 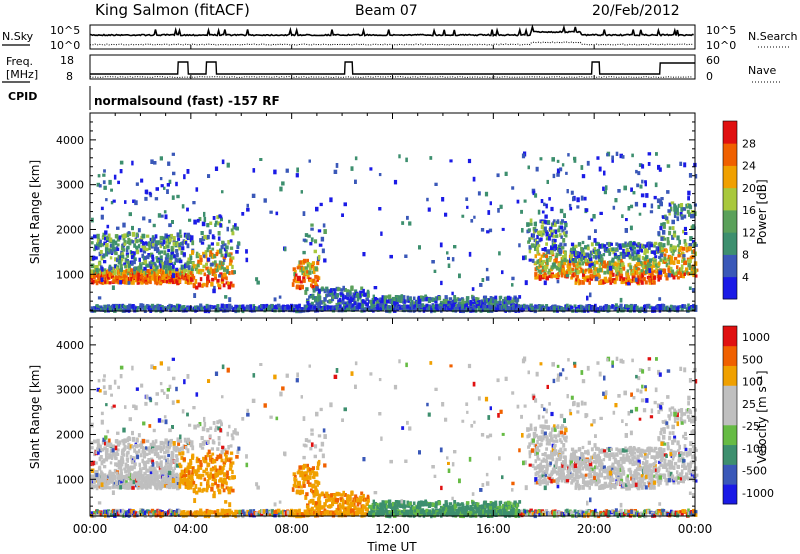 I want to click on colorbar-tick-label: 20, so click(x=749, y=188).